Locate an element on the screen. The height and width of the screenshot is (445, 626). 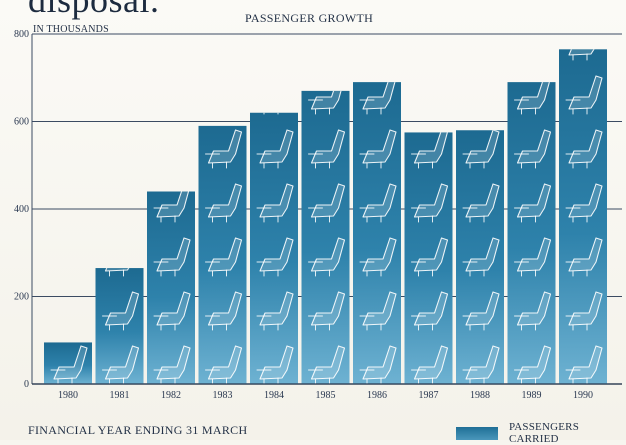
header-text-fragment: disposal. is located at coordinates (94, 10).